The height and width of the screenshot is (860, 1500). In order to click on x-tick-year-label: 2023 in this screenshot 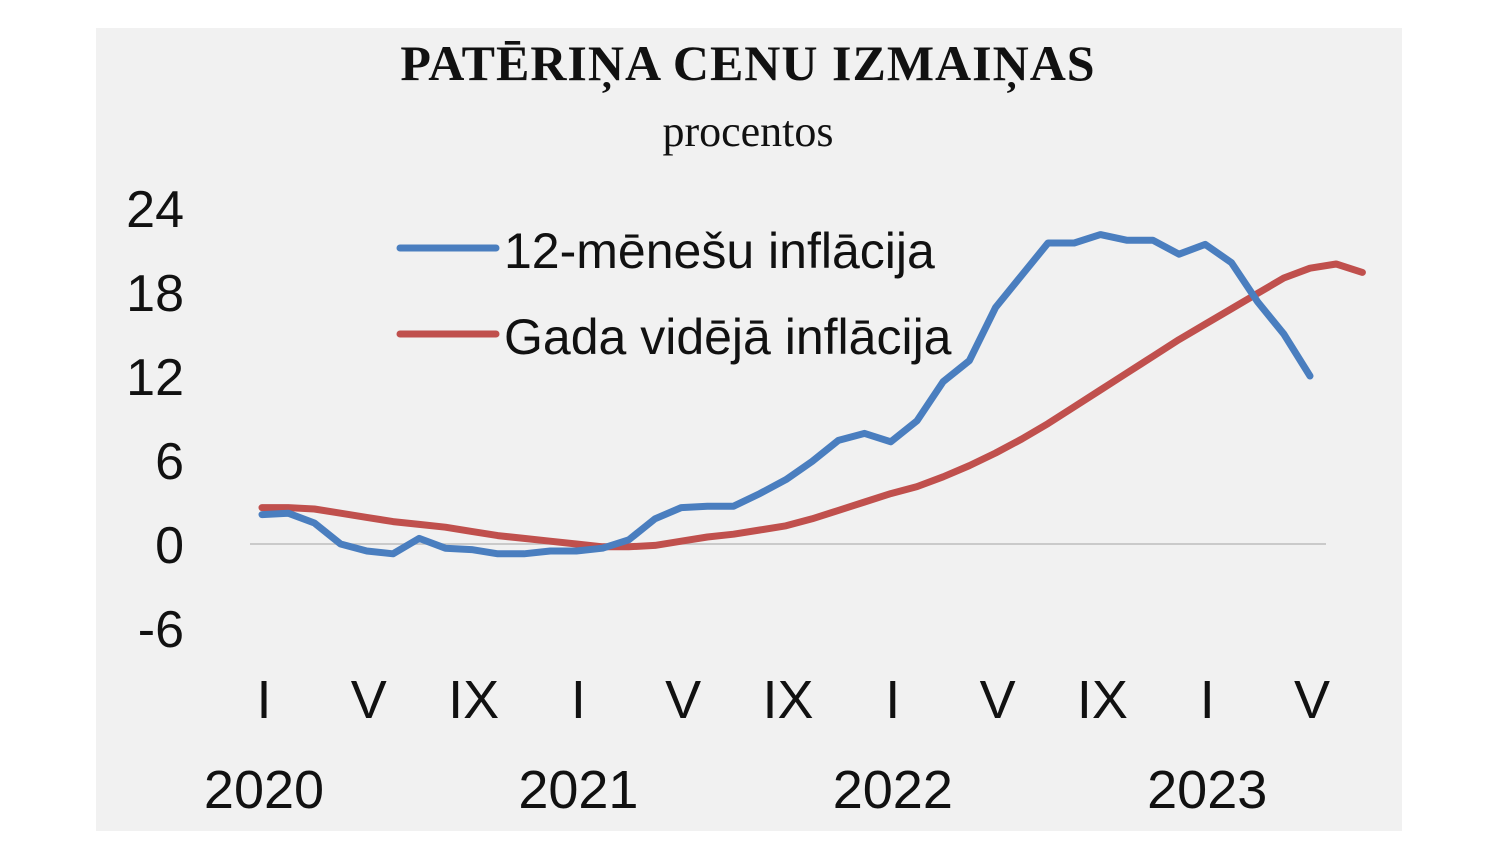, I will do `click(1207, 790)`.